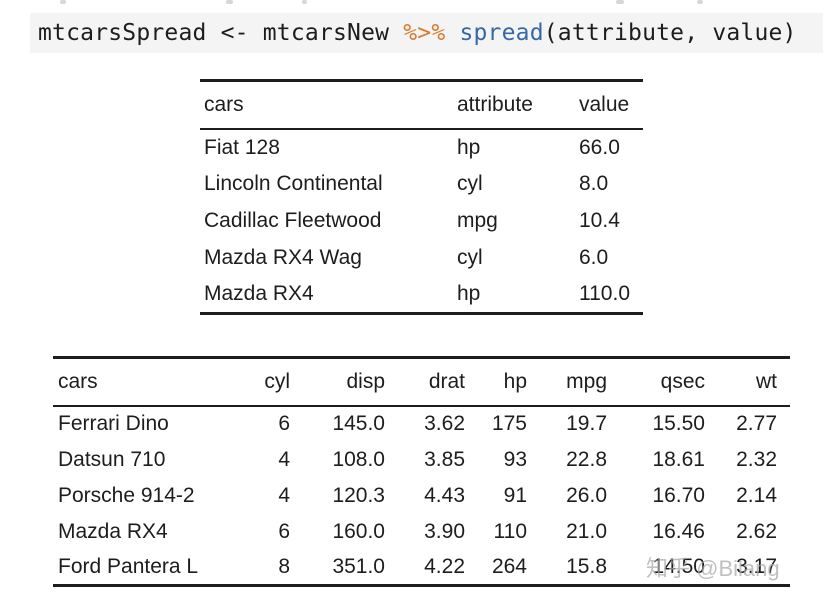 The width and height of the screenshot is (840, 600). I want to click on cell-wt: 2.14, so click(756, 495).